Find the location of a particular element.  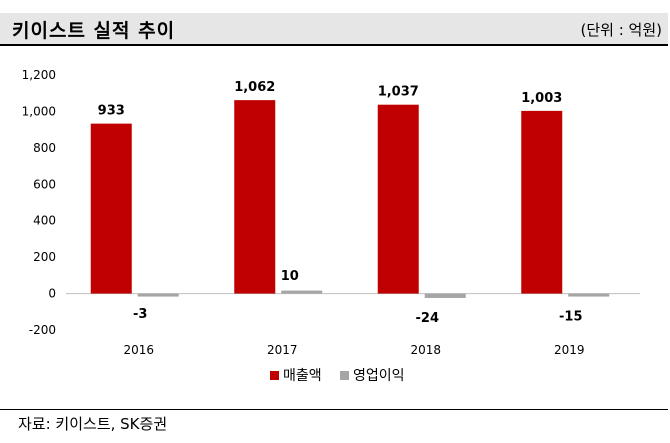

y-tick-label: 0 is located at coordinates (52, 294).